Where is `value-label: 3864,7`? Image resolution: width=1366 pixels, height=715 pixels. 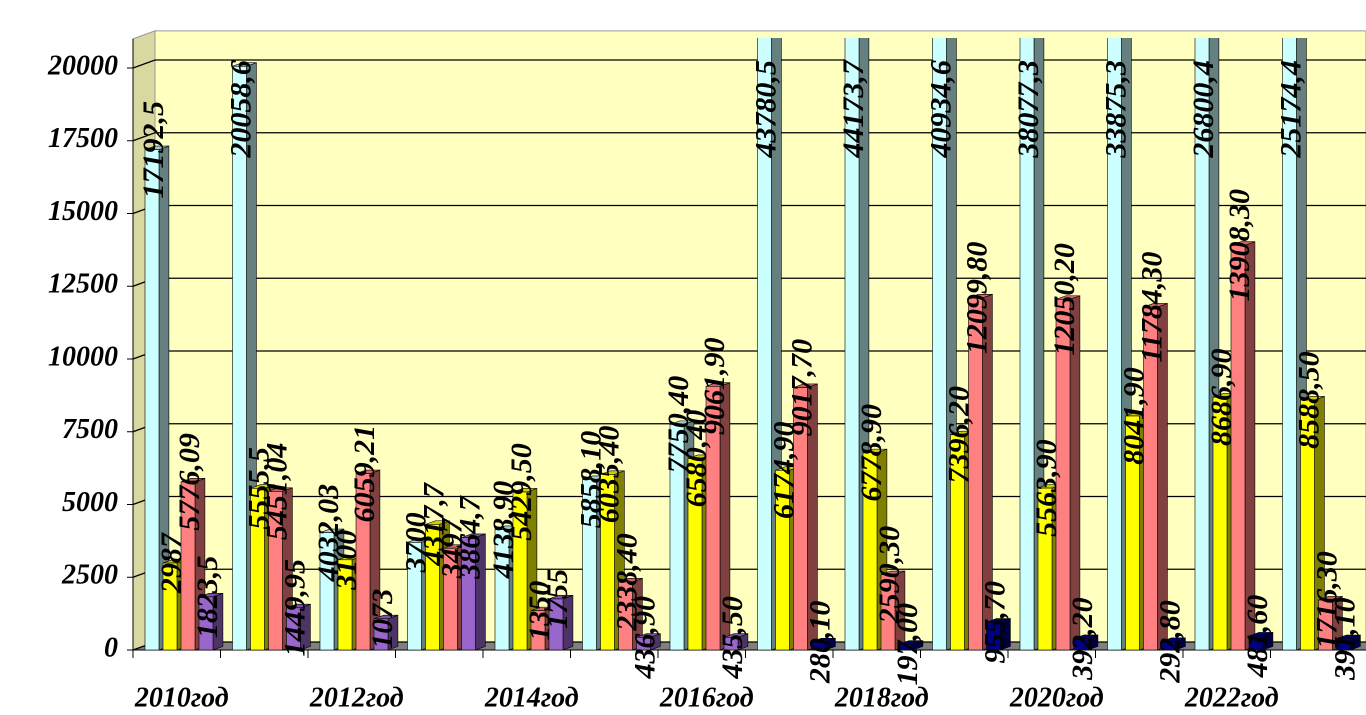 value-label: 3864,7 is located at coordinates (469, 537).